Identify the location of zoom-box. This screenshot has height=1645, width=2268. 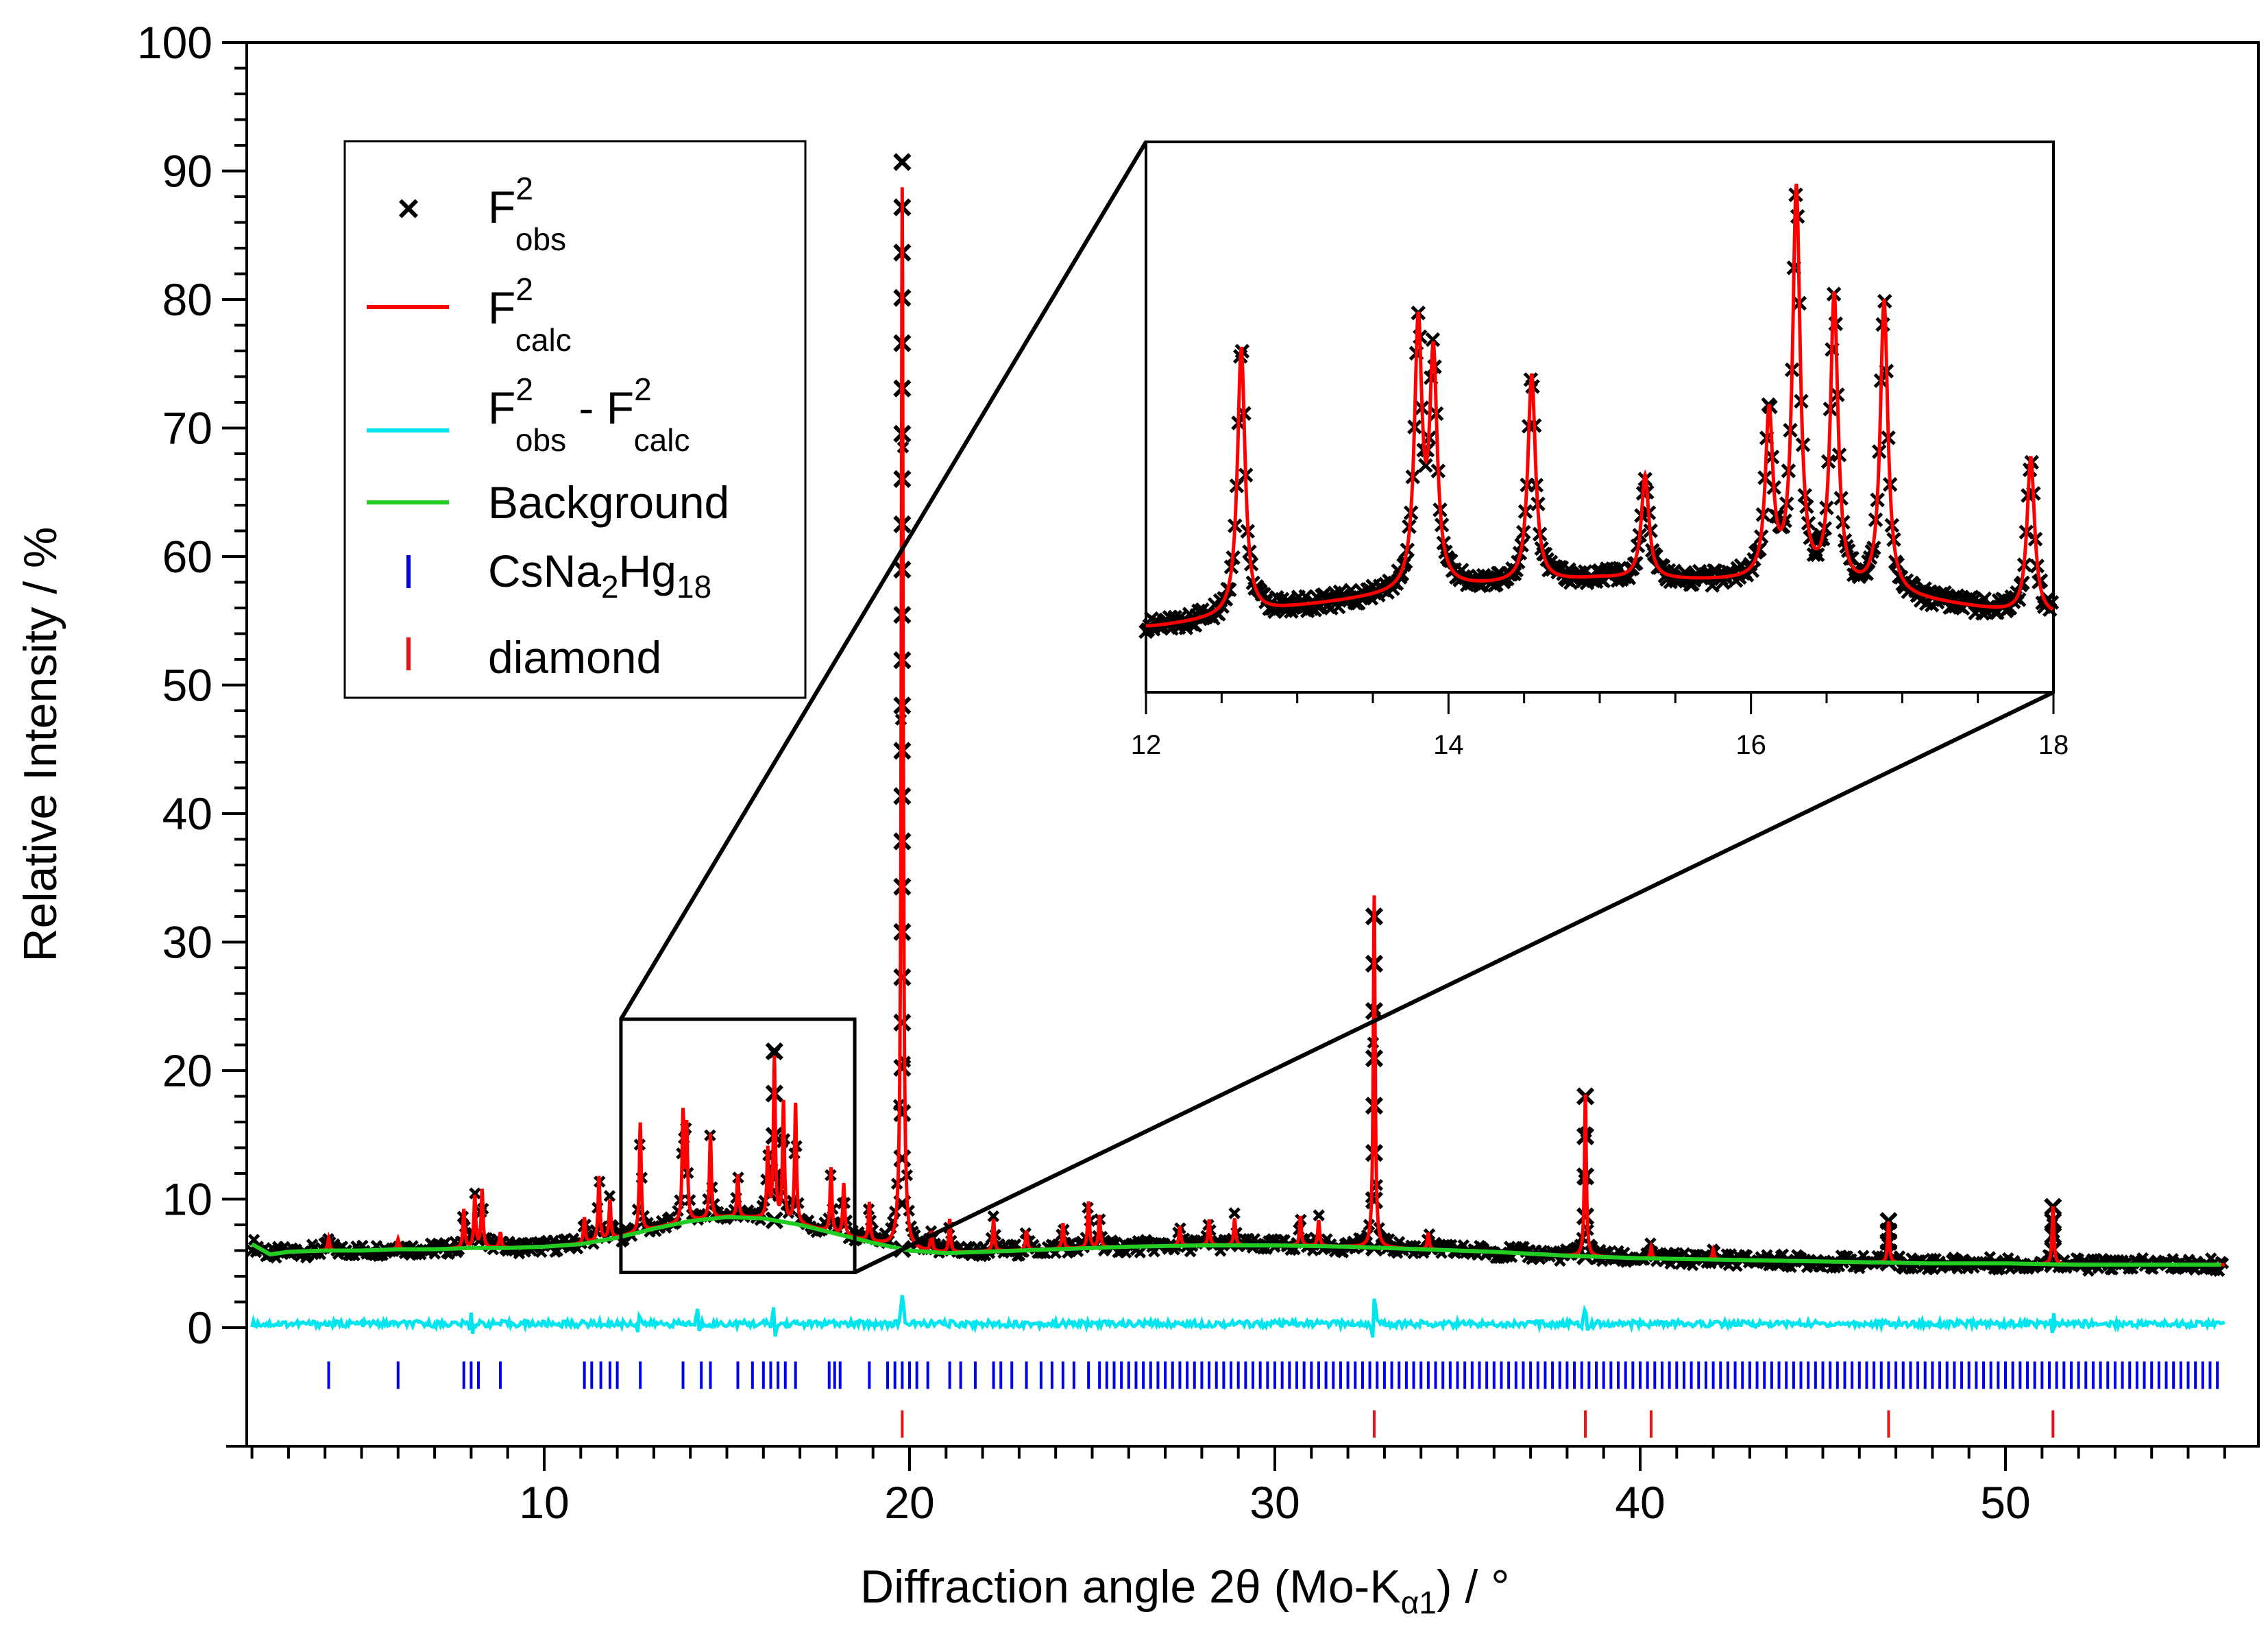
(738, 1145).